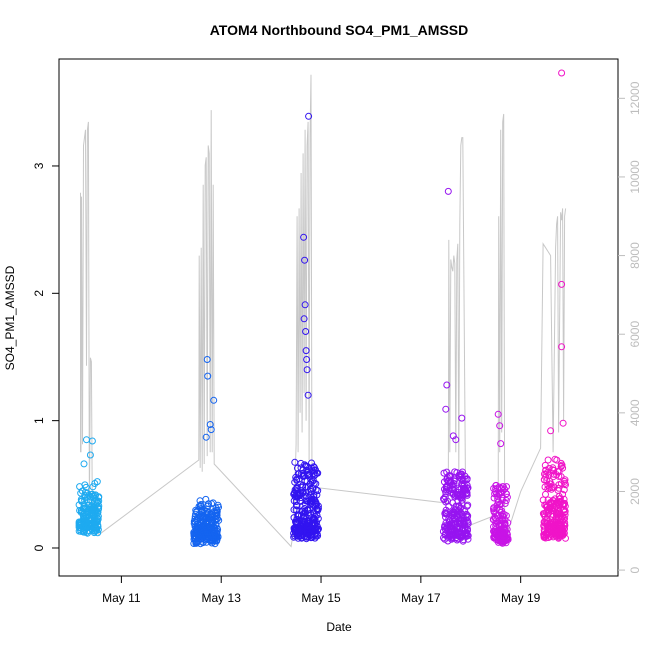 The height and width of the screenshot is (650, 650). What do you see at coordinates (10, 317) in the screenshot?
I see `y-axis-label: SO4_PM1_AMSSD` at bounding box center [10, 317].